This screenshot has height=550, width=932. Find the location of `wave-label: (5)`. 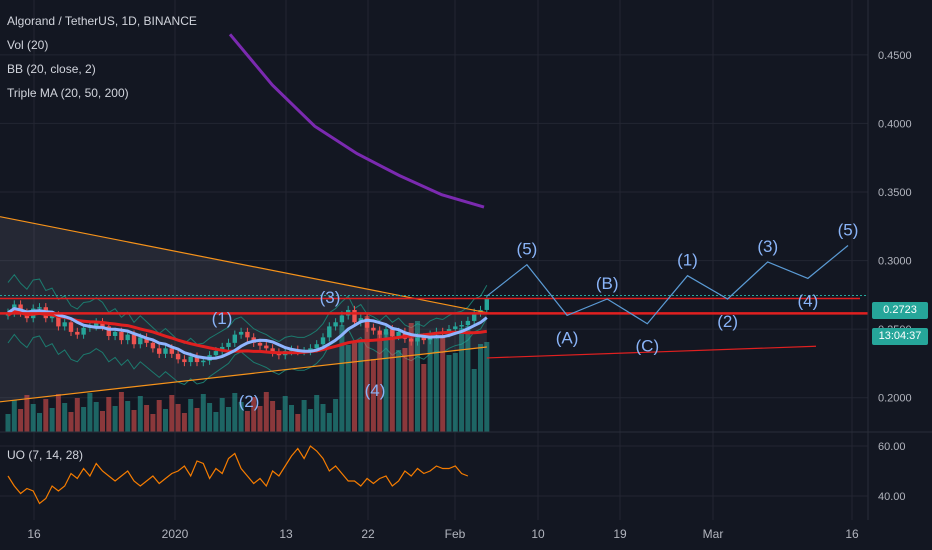

wave-label: (5) is located at coordinates (527, 249).